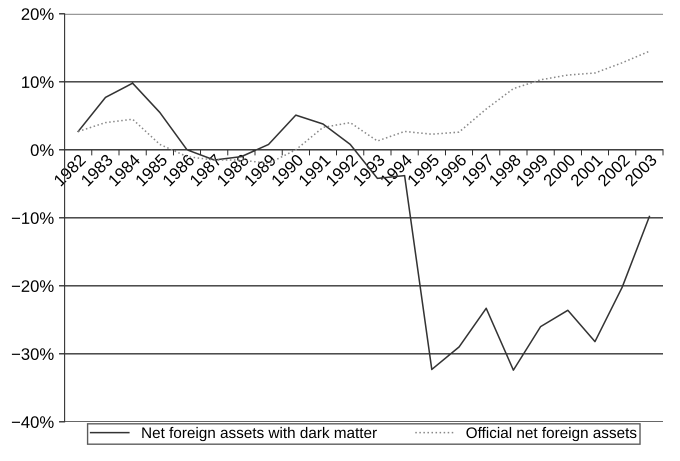 Image resolution: width=680 pixels, height=461 pixels. Describe the element at coordinates (259, 434) in the screenshot. I see `legend-label: Net foreign assets with dark matter` at that location.